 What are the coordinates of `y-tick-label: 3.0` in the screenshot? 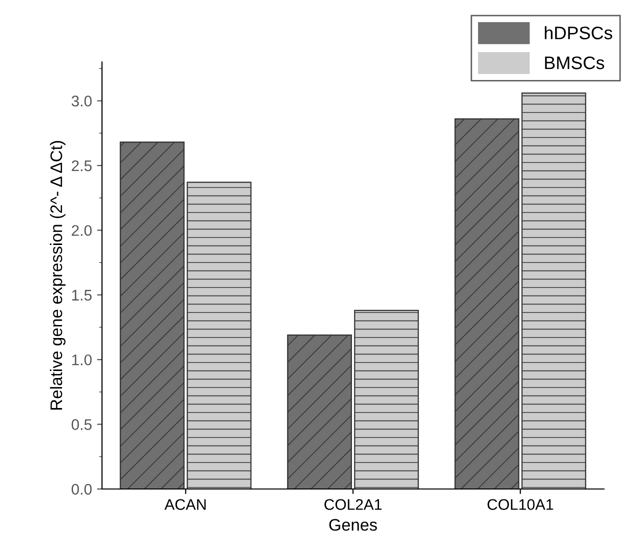 It's located at (82, 101).